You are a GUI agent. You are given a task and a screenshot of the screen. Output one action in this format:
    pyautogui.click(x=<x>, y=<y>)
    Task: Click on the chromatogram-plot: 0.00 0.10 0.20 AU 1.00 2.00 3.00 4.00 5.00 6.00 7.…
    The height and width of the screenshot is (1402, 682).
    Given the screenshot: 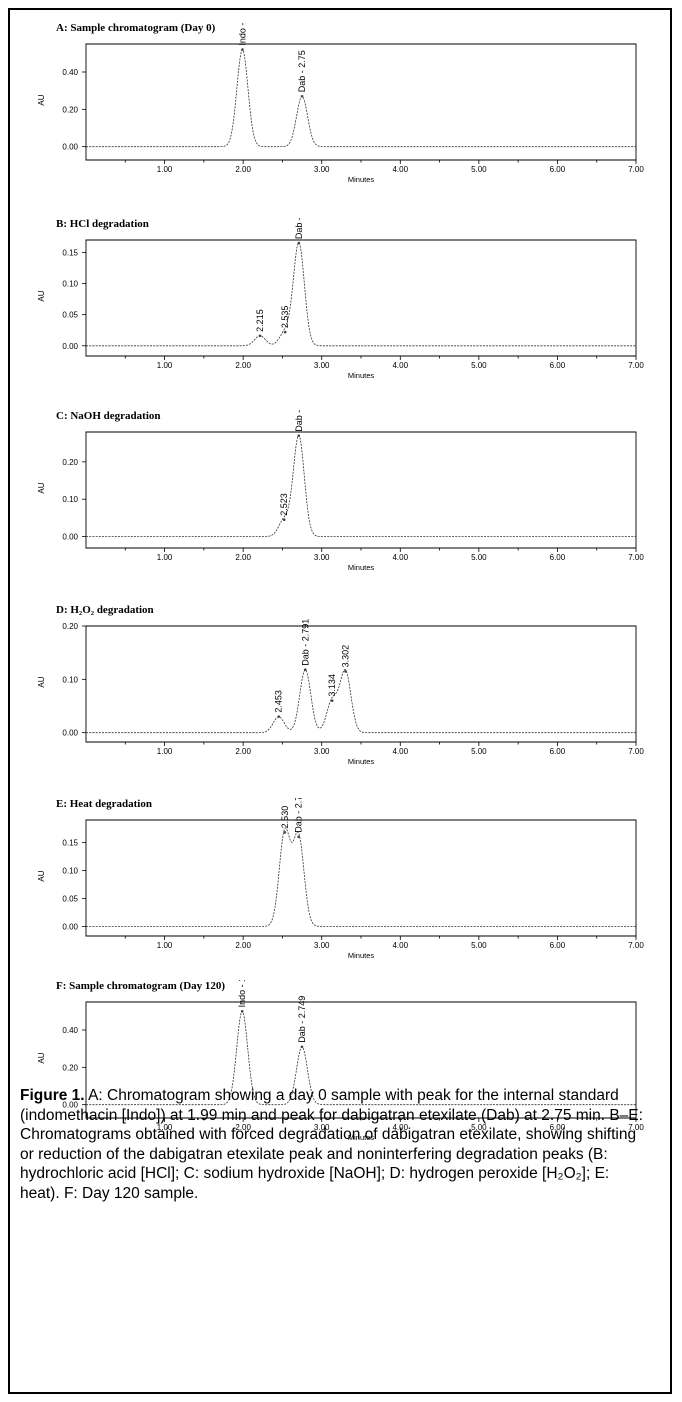 What is the action you would take?
    pyautogui.click(x=340, y=692)
    